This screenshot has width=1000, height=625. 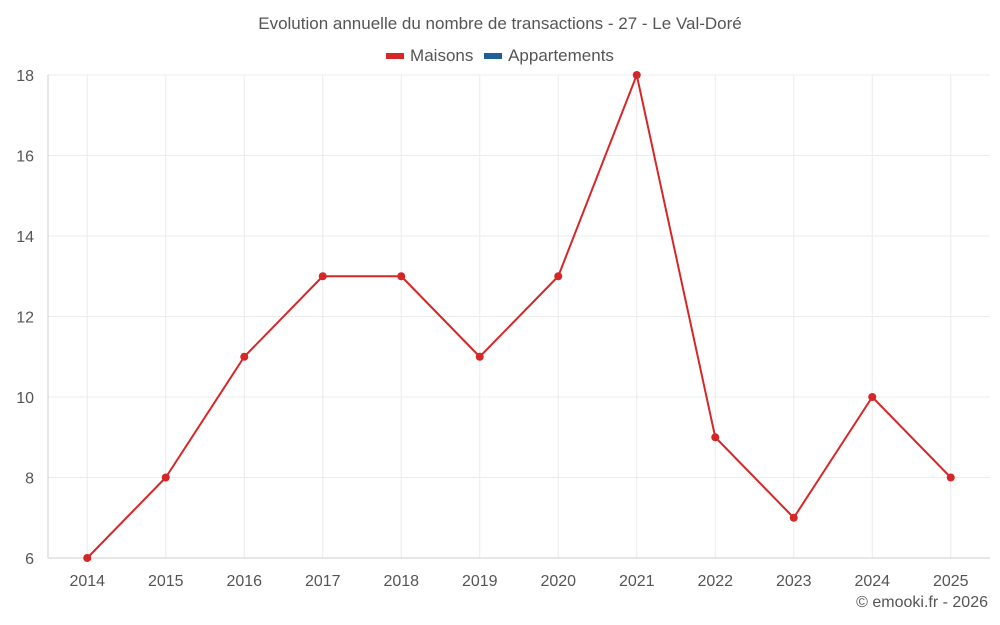 I want to click on legend-swatch-appartements, so click(x=493, y=56).